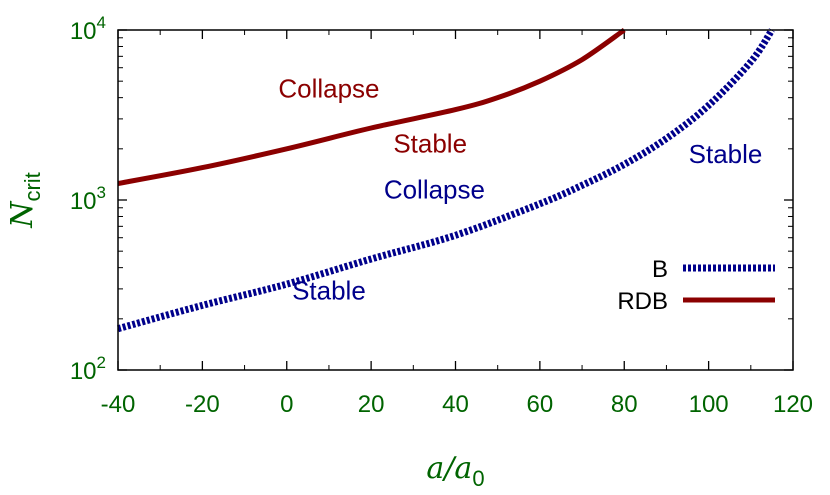 This screenshot has width=830, height=495. Describe the element at coordinates (202, 404) in the screenshot. I see `x-tick-label: -20` at that location.